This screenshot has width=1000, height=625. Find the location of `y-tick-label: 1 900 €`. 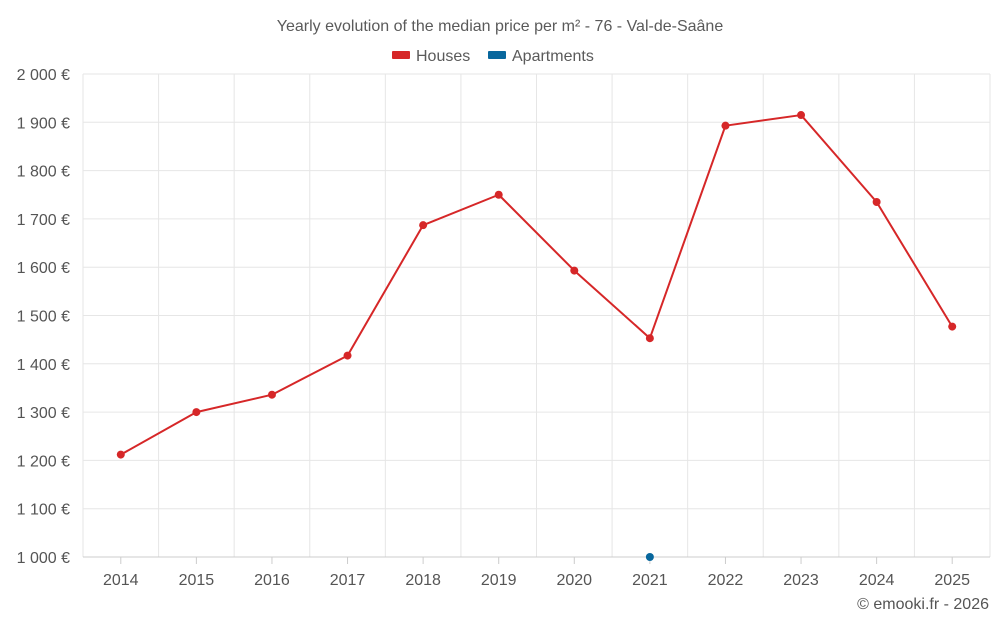

y-tick-label: 1 900 € is located at coordinates (43, 123).